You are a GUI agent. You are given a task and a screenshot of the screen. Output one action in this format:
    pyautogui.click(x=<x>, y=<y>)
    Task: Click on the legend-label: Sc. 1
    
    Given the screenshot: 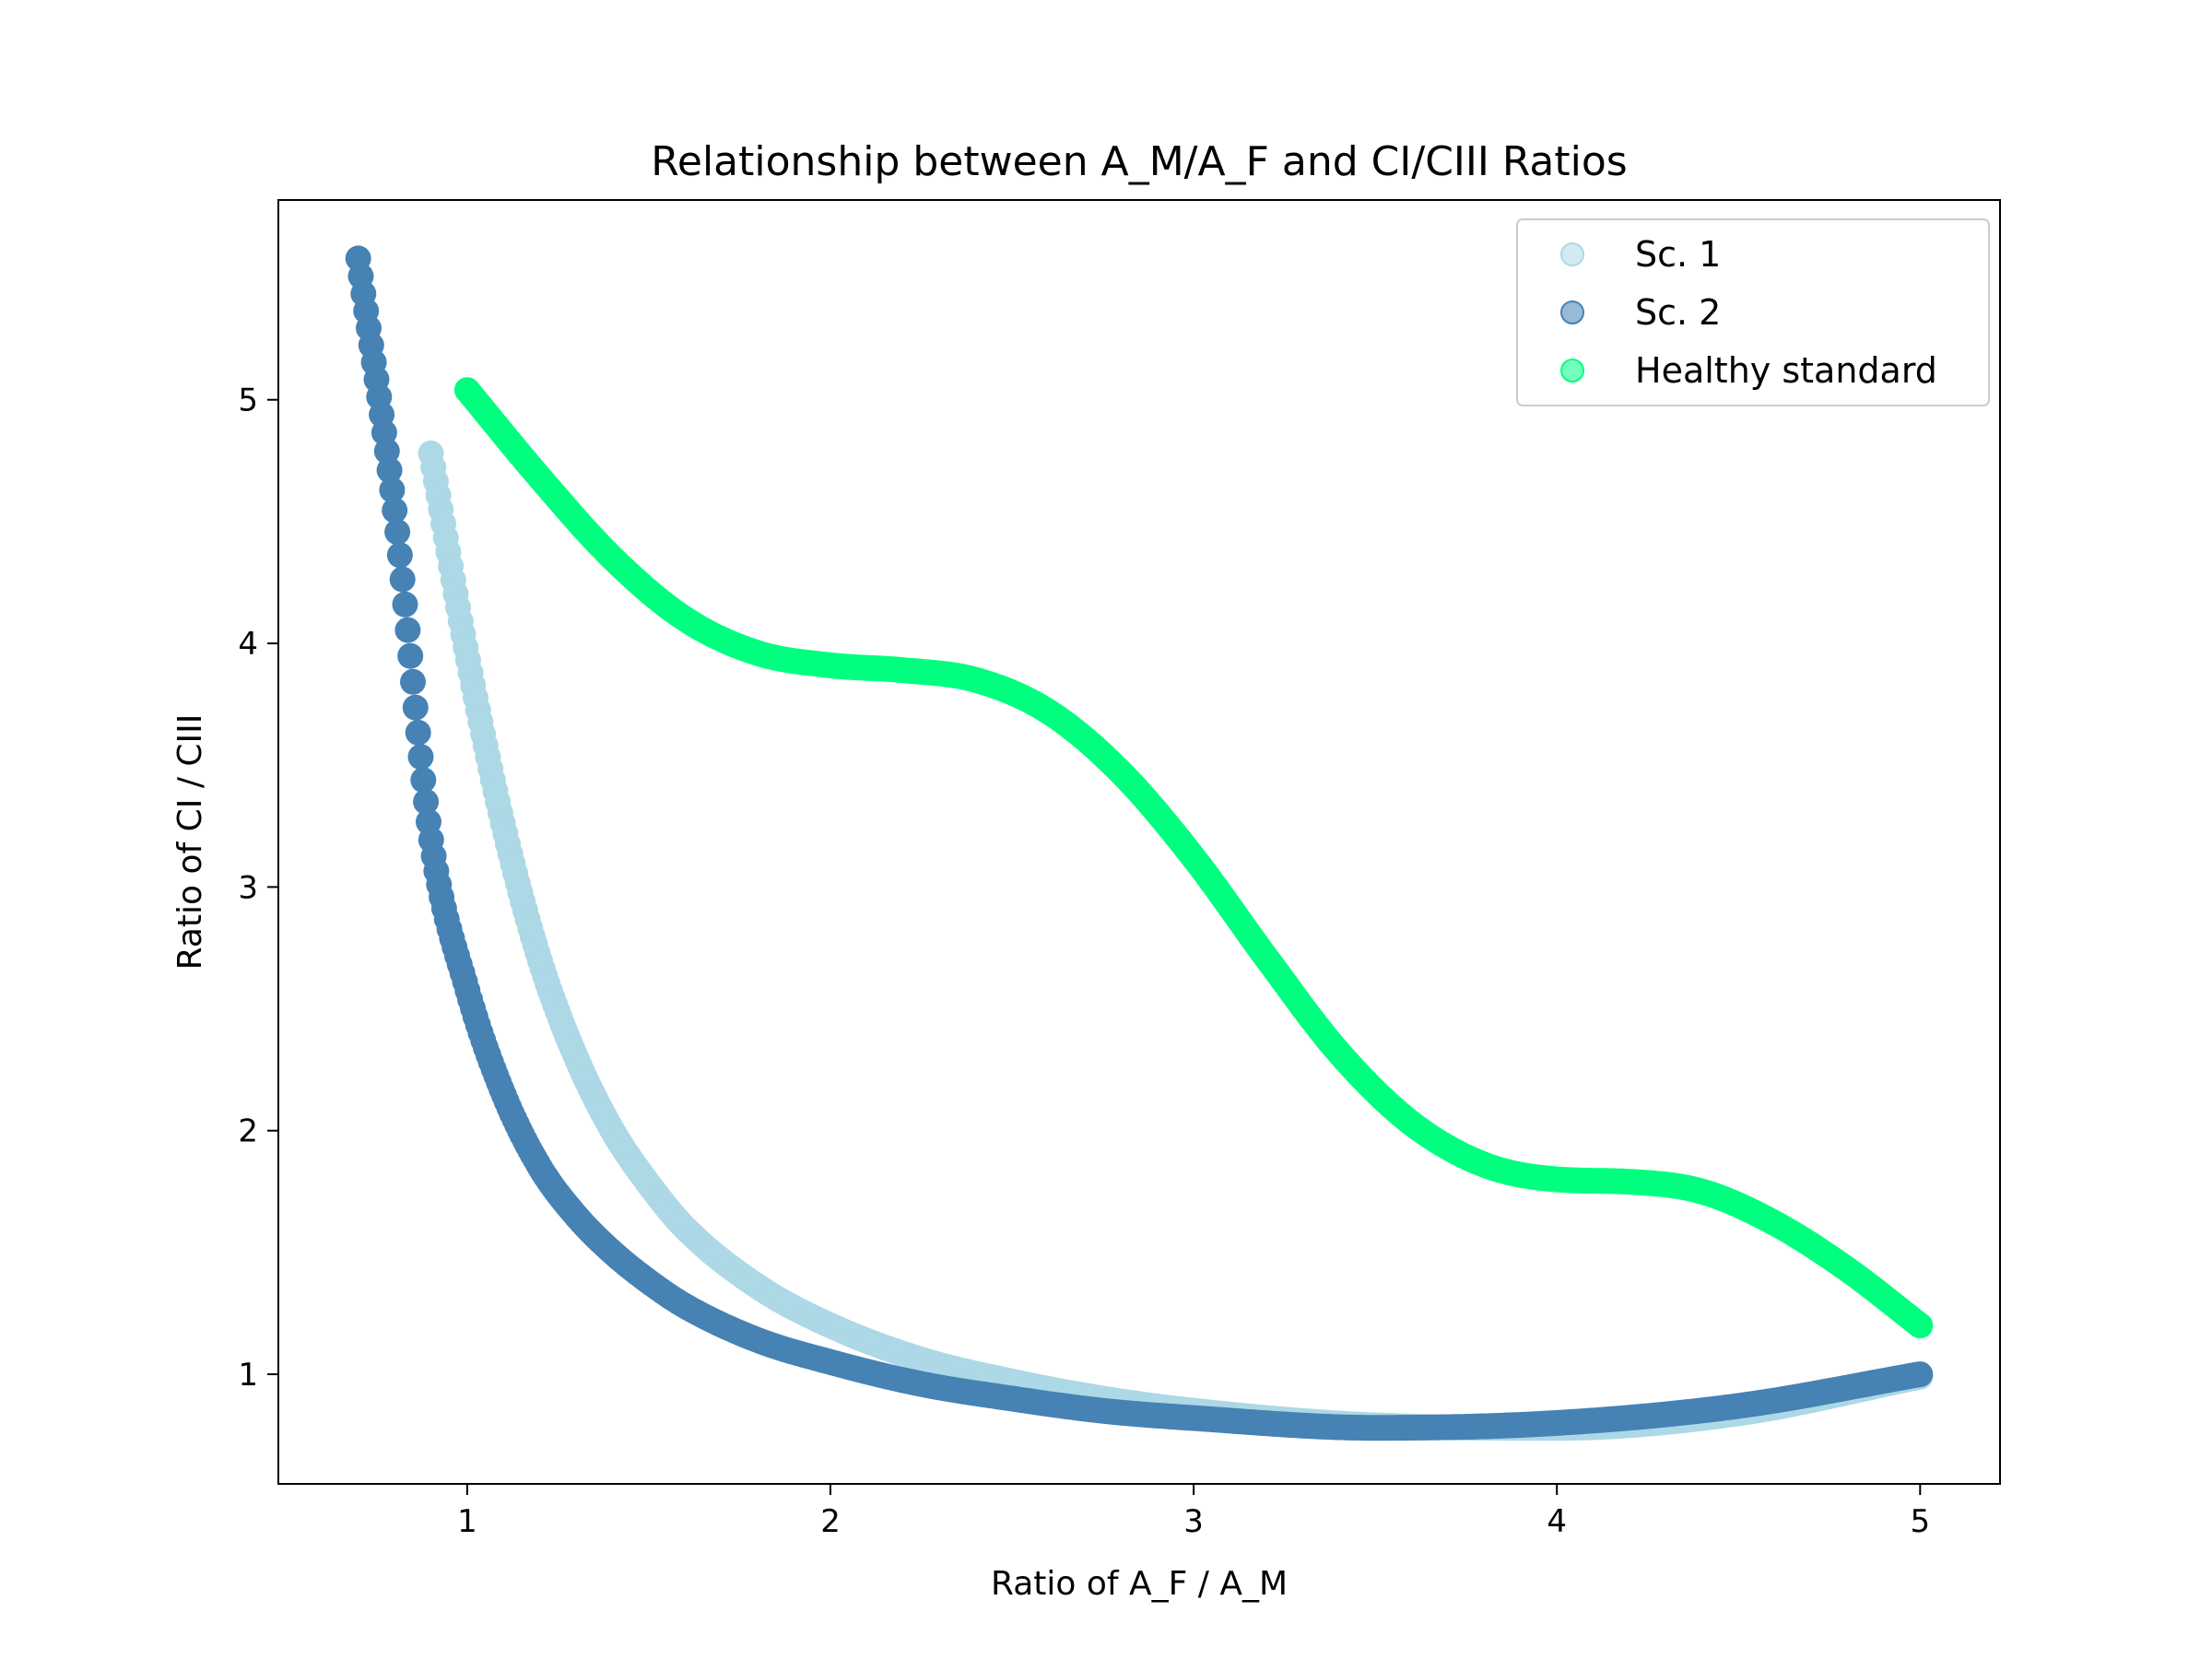 What is the action you would take?
    pyautogui.click(x=1678, y=254)
    